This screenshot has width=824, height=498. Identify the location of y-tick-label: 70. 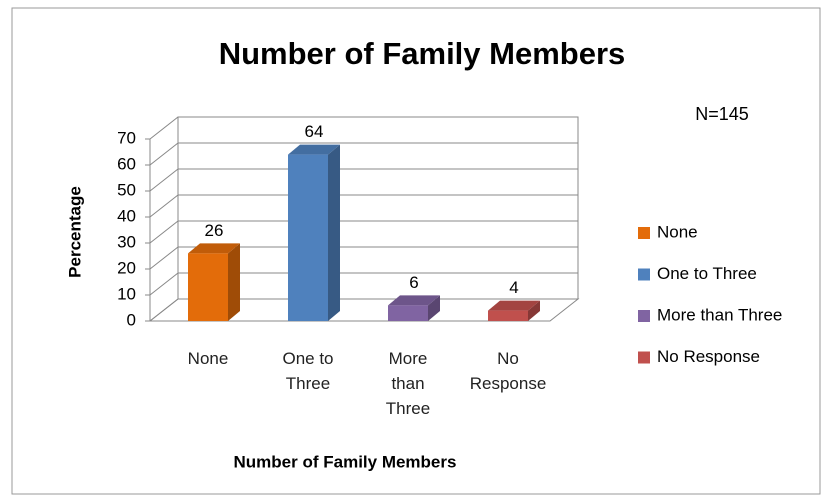
(126, 137).